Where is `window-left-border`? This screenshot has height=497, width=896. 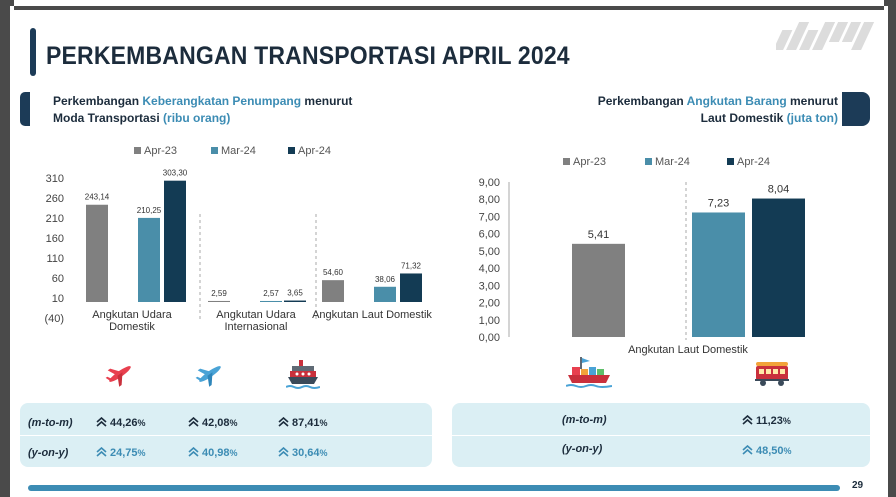
window-left-border is located at coordinates (7, 248).